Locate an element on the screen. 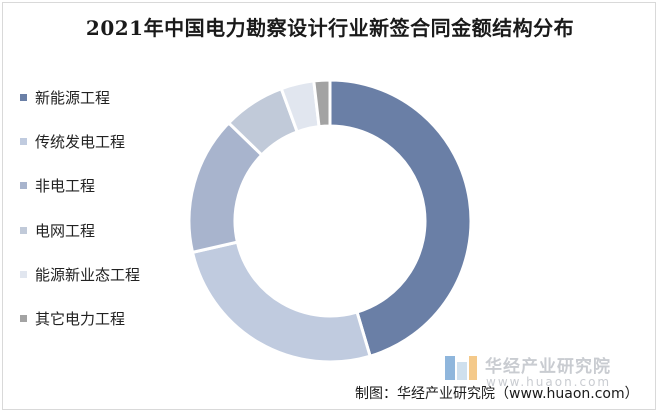  watermark-url: www.huaon.com is located at coordinates (549, 382).